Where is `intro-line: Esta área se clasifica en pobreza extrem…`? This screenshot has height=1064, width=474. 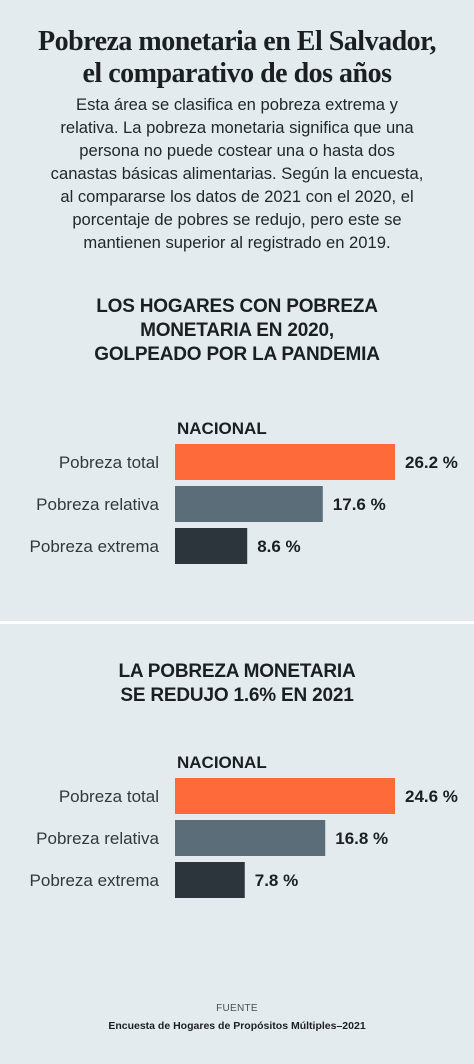
intro-line: Esta área se clasifica en pobreza extrem… is located at coordinates (237, 104).